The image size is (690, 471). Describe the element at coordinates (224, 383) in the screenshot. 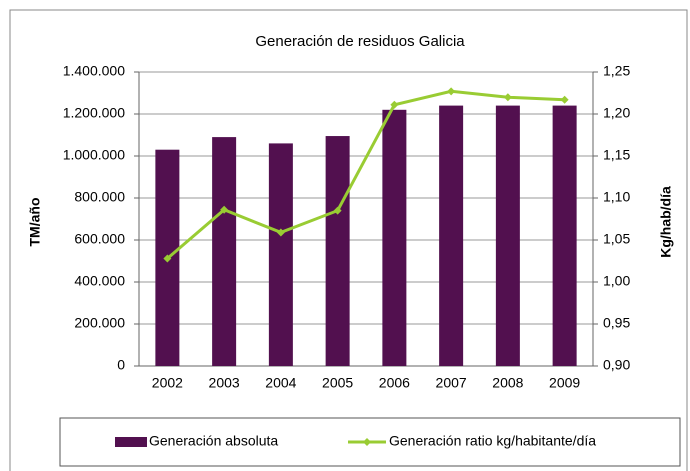

I see `x-tick-label: 2003` at that location.